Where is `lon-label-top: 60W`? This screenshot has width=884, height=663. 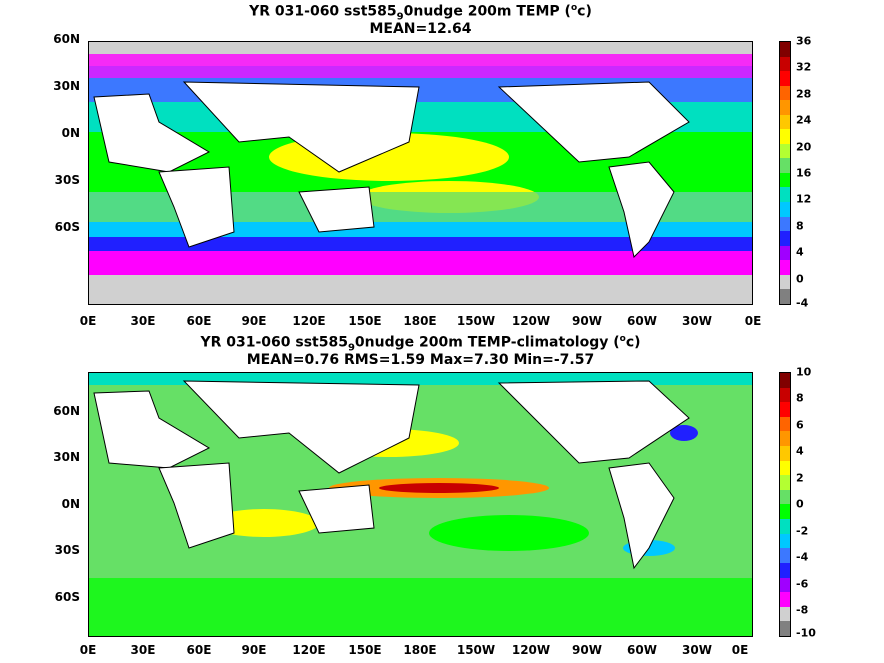
lon-label-top: 60W is located at coordinates (642, 321).